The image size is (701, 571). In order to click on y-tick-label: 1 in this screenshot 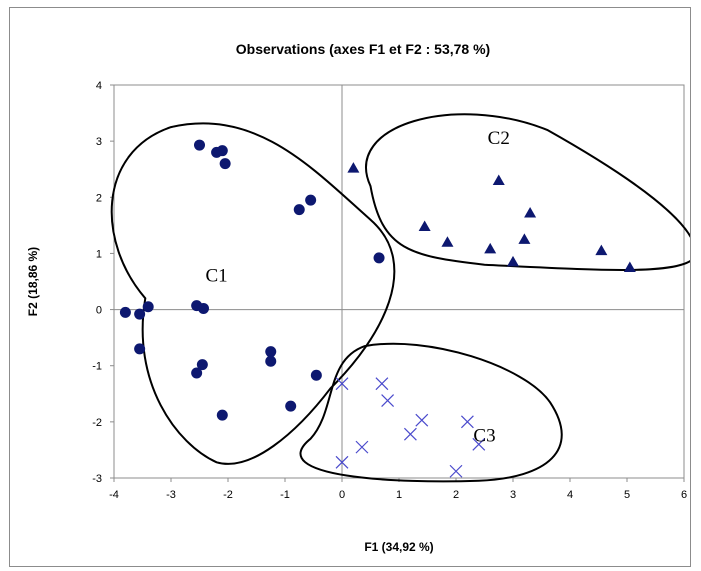, I will do `click(99, 254)`.